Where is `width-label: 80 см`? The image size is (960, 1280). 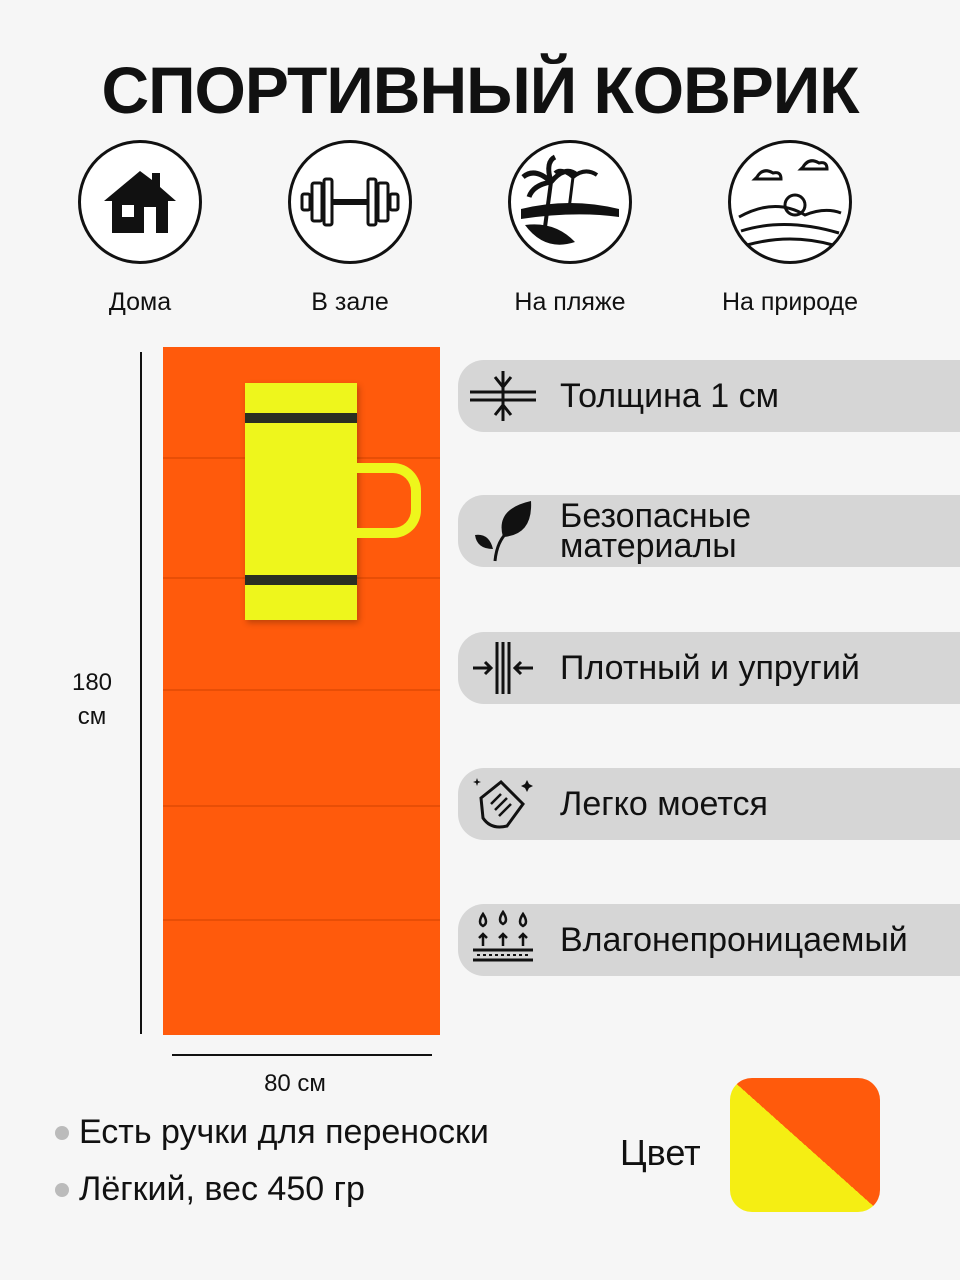
width-label: 80 см is located at coordinates (295, 1083).